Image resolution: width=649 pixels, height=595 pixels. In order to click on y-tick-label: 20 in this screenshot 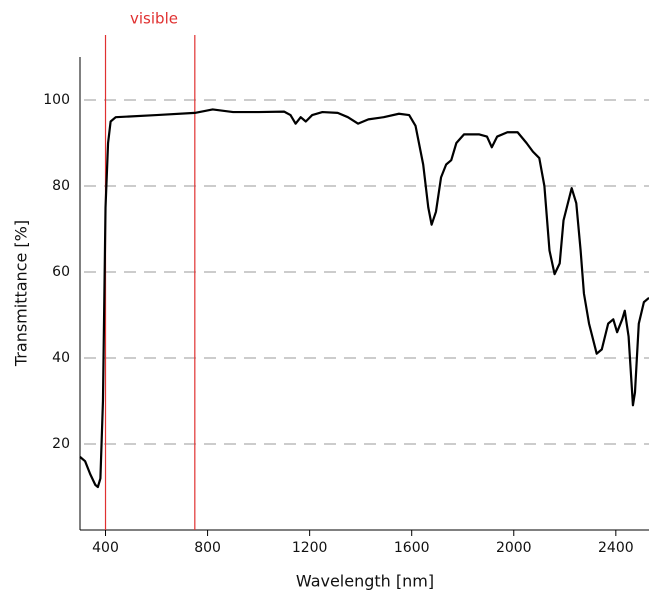, I will do `click(61, 444)`.